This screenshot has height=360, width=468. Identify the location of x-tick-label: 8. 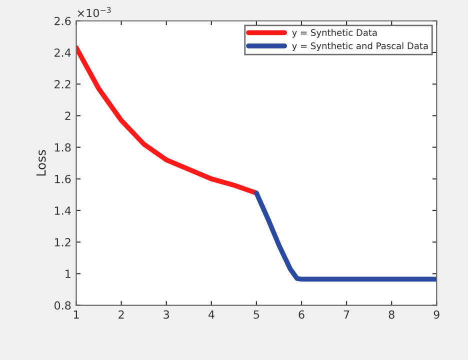
(391, 314).